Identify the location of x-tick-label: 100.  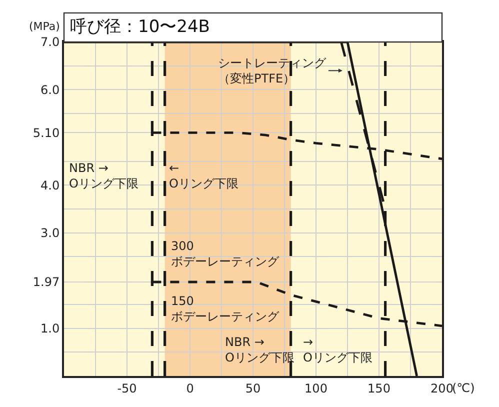
(316, 388).